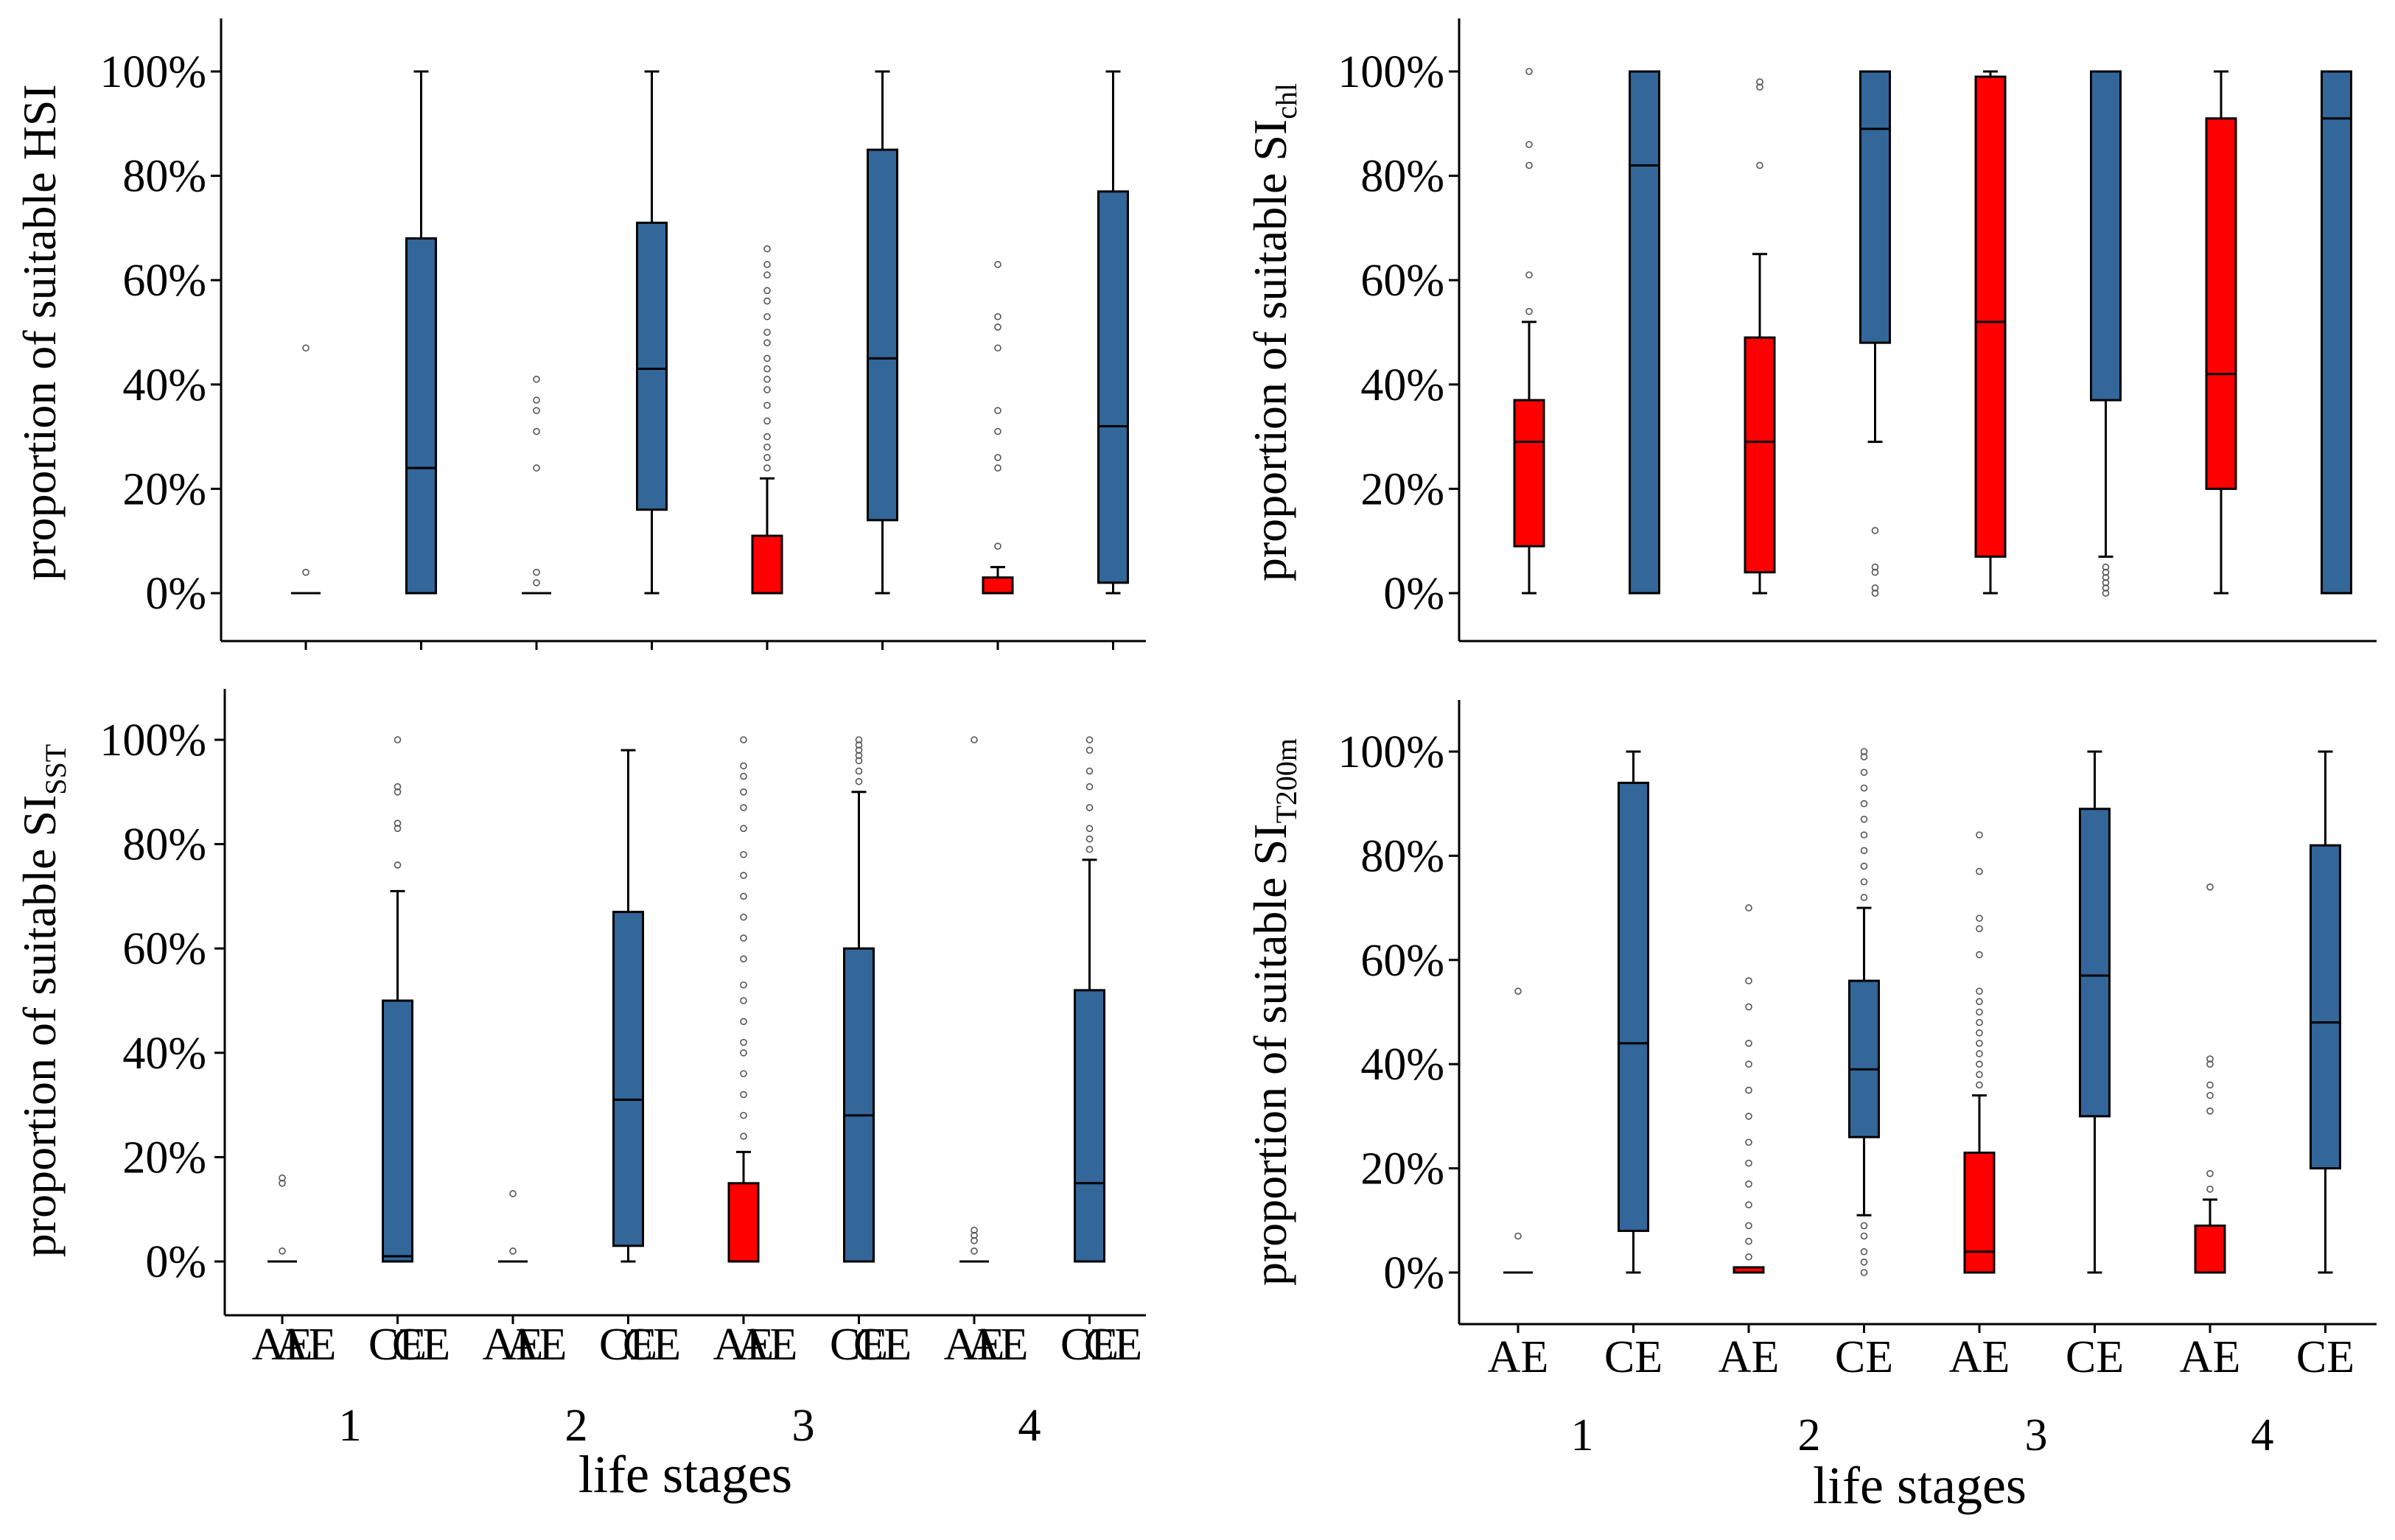 The height and width of the screenshot is (1540, 2395). I want to click on y-tick-label: 80%, so click(164, 177).